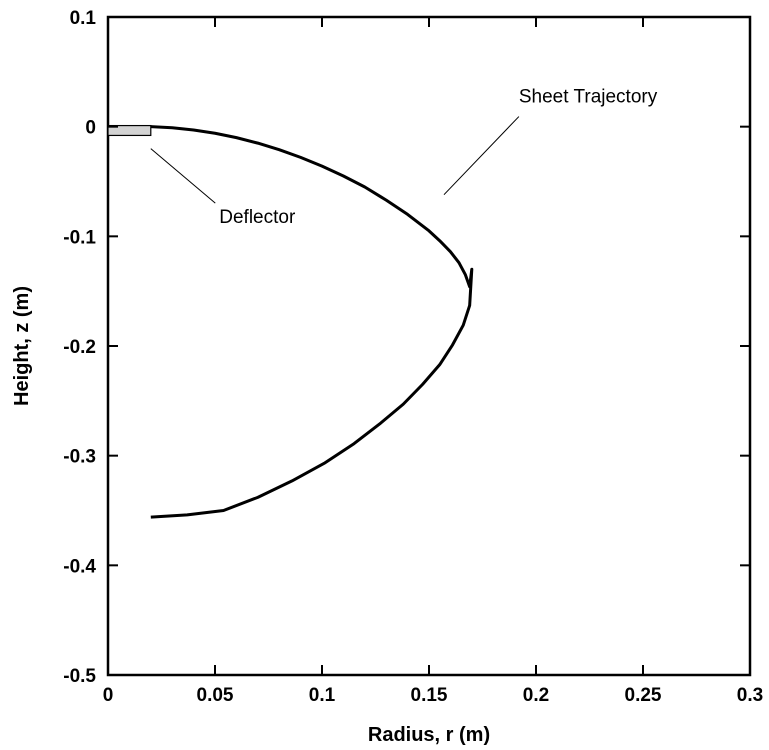  What do you see at coordinates (750, 695) in the screenshot?
I see `x-tick-label: 0.3` at bounding box center [750, 695].